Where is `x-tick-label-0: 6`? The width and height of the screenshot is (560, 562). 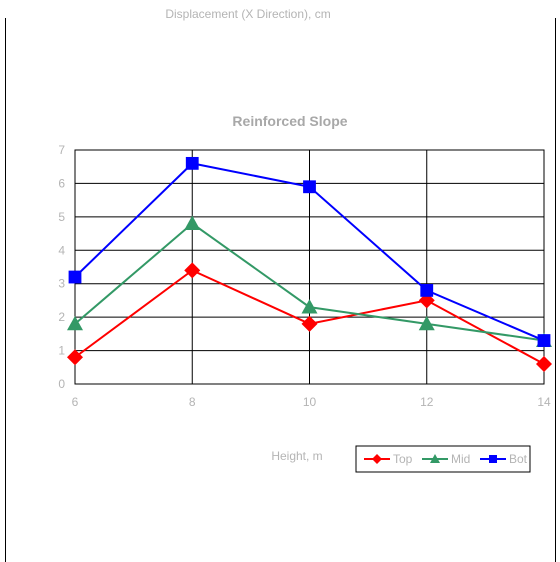 x-tick-label-0: 6 is located at coordinates (75, 402).